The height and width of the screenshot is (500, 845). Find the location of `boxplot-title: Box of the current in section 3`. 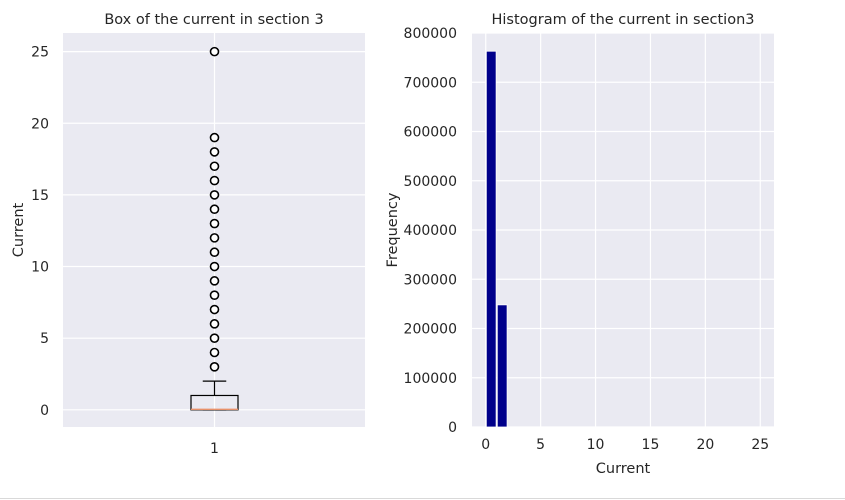

boxplot-title: Box of the current in section 3 is located at coordinates (213, 20).